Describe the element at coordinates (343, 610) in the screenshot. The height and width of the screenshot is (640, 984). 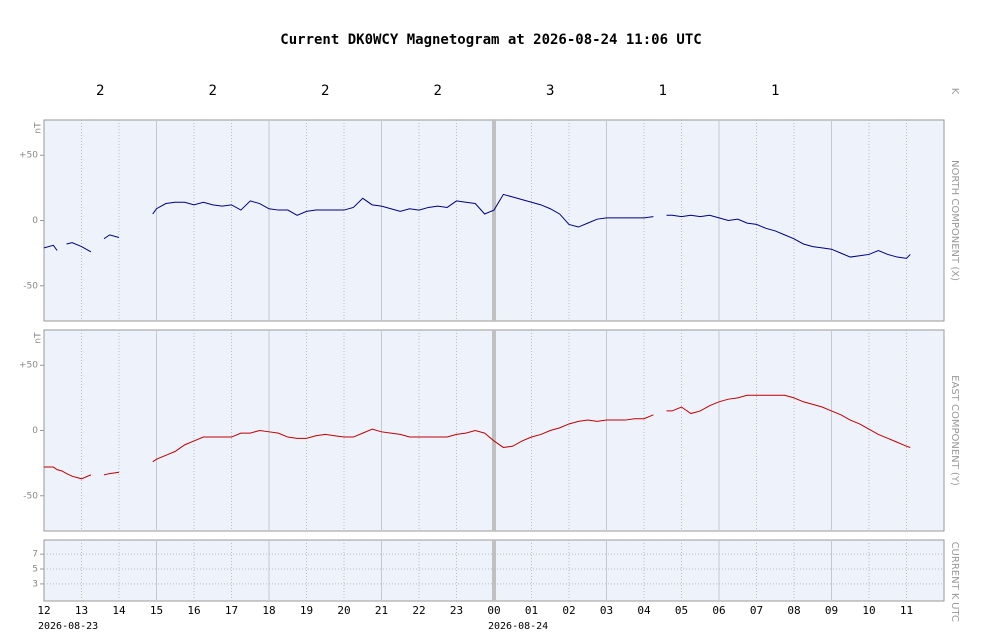
I see `x-tick-label: 20` at that location.